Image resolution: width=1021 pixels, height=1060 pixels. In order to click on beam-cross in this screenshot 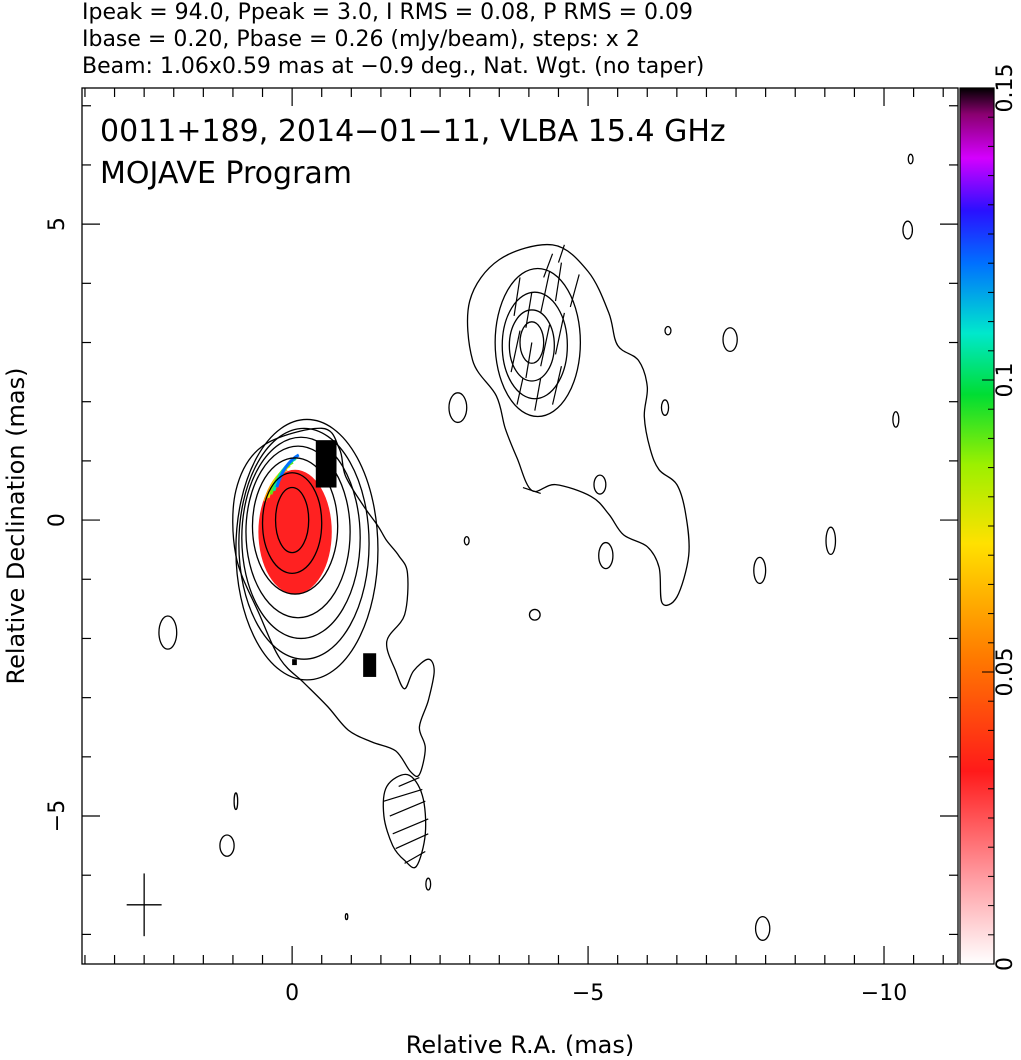, I will do `click(144, 905)`.